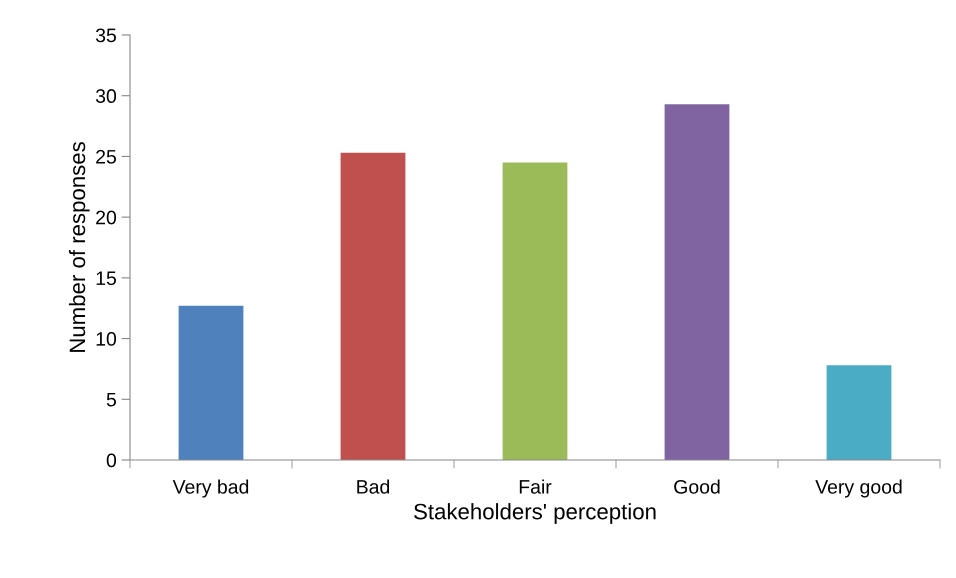 This screenshot has height=578, width=956. I want to click on x-tick-label: Fair, so click(536, 486).